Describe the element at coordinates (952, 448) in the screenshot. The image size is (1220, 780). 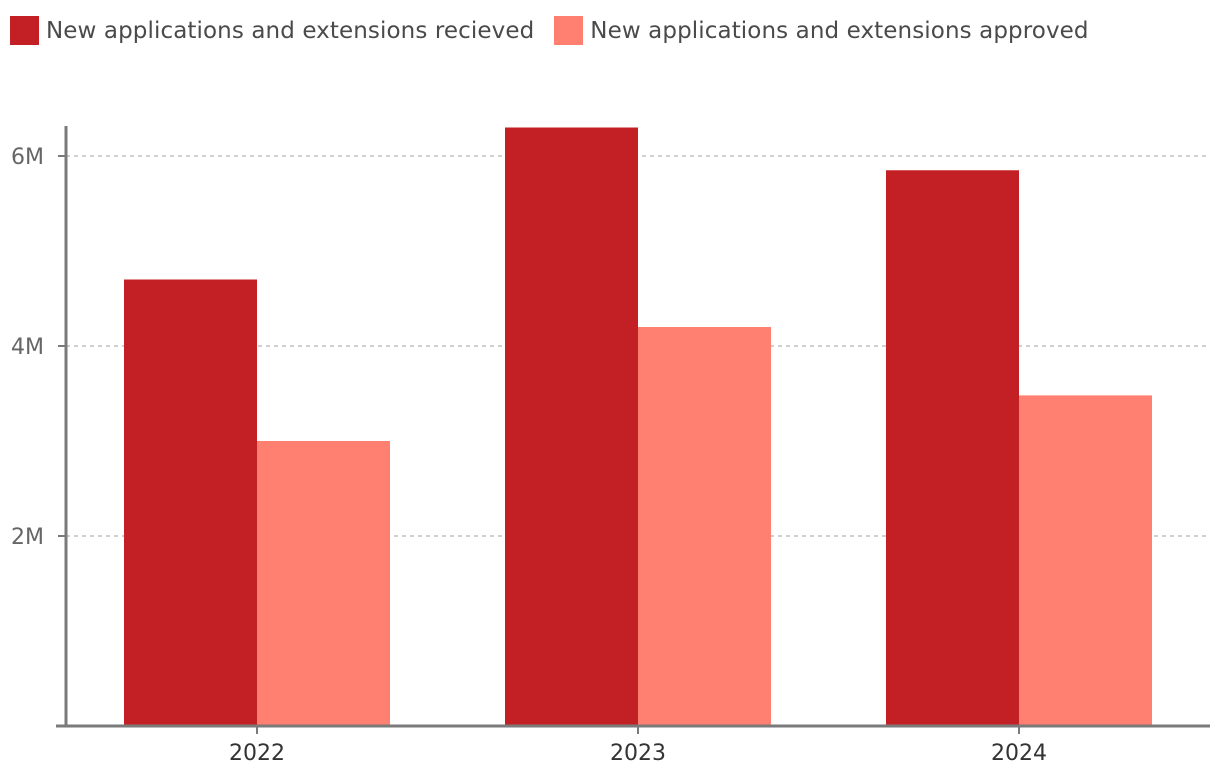
I see `bar-received-2024` at that location.